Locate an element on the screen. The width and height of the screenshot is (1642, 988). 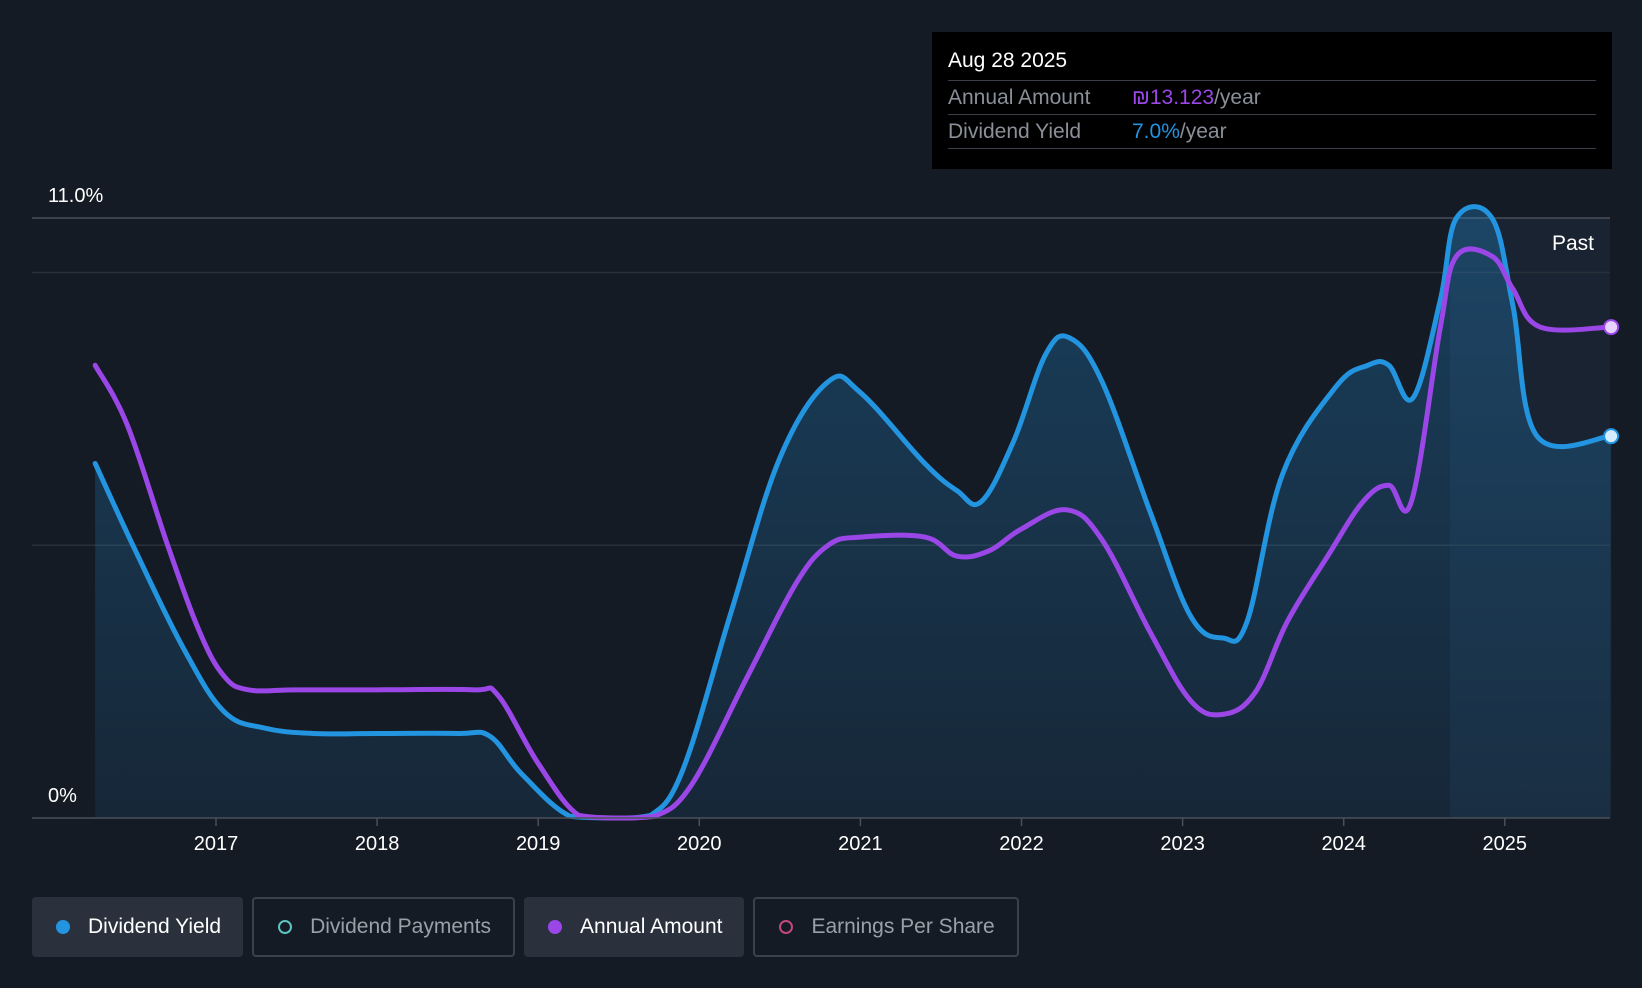
tooltip-value: 7.0% is located at coordinates (1156, 131).